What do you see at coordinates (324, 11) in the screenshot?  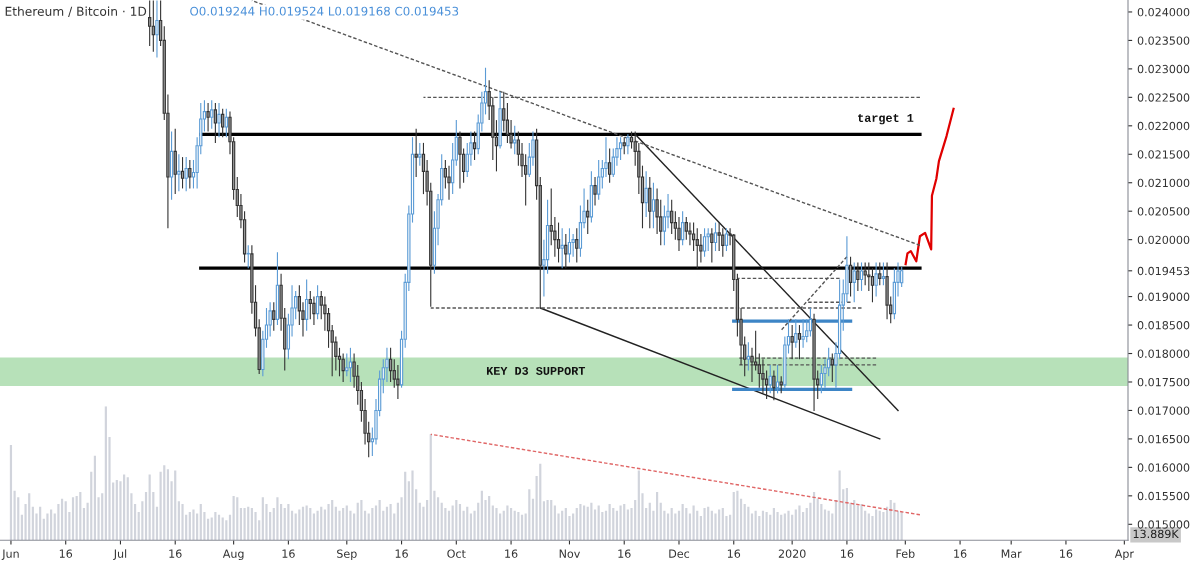 I see `annotation: O0.019244 H0.019524 L0.019168 C0.019453` at bounding box center [324, 11].